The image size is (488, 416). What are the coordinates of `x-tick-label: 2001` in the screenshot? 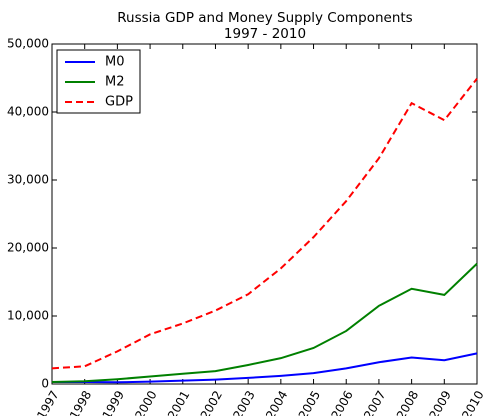 It's located at (178, 402).